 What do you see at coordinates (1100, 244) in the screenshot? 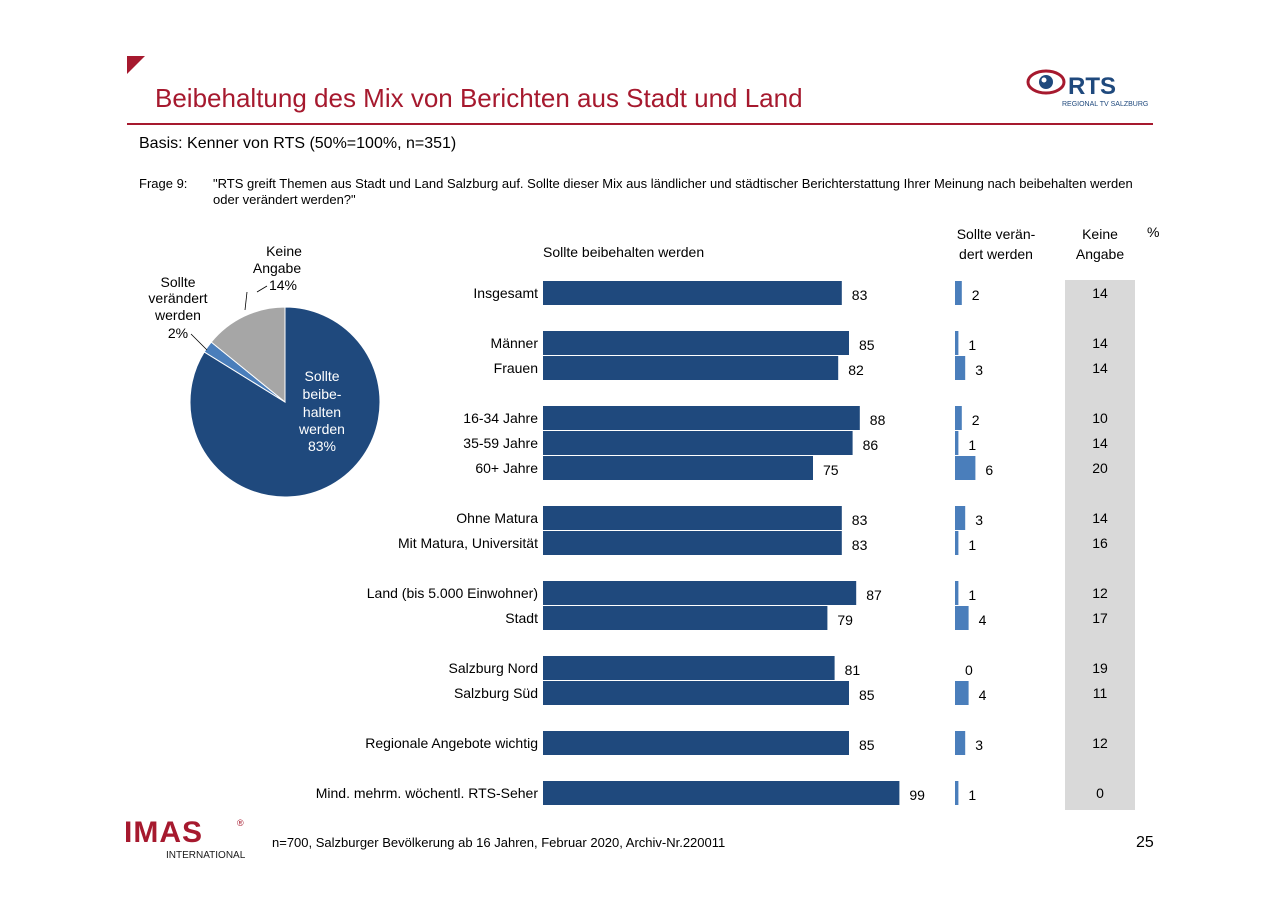
I see `header-none: Keine Angabe` at bounding box center [1100, 244].